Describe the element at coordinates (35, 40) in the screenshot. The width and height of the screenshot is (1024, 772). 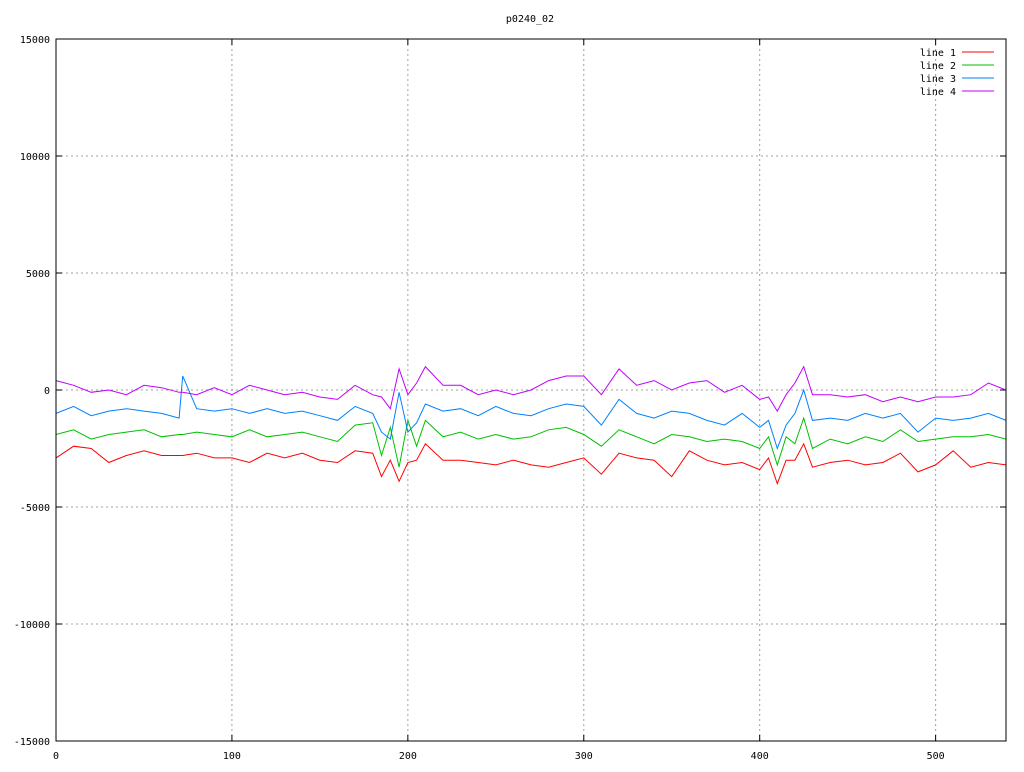
I see `y-tick-label: 15000` at that location.